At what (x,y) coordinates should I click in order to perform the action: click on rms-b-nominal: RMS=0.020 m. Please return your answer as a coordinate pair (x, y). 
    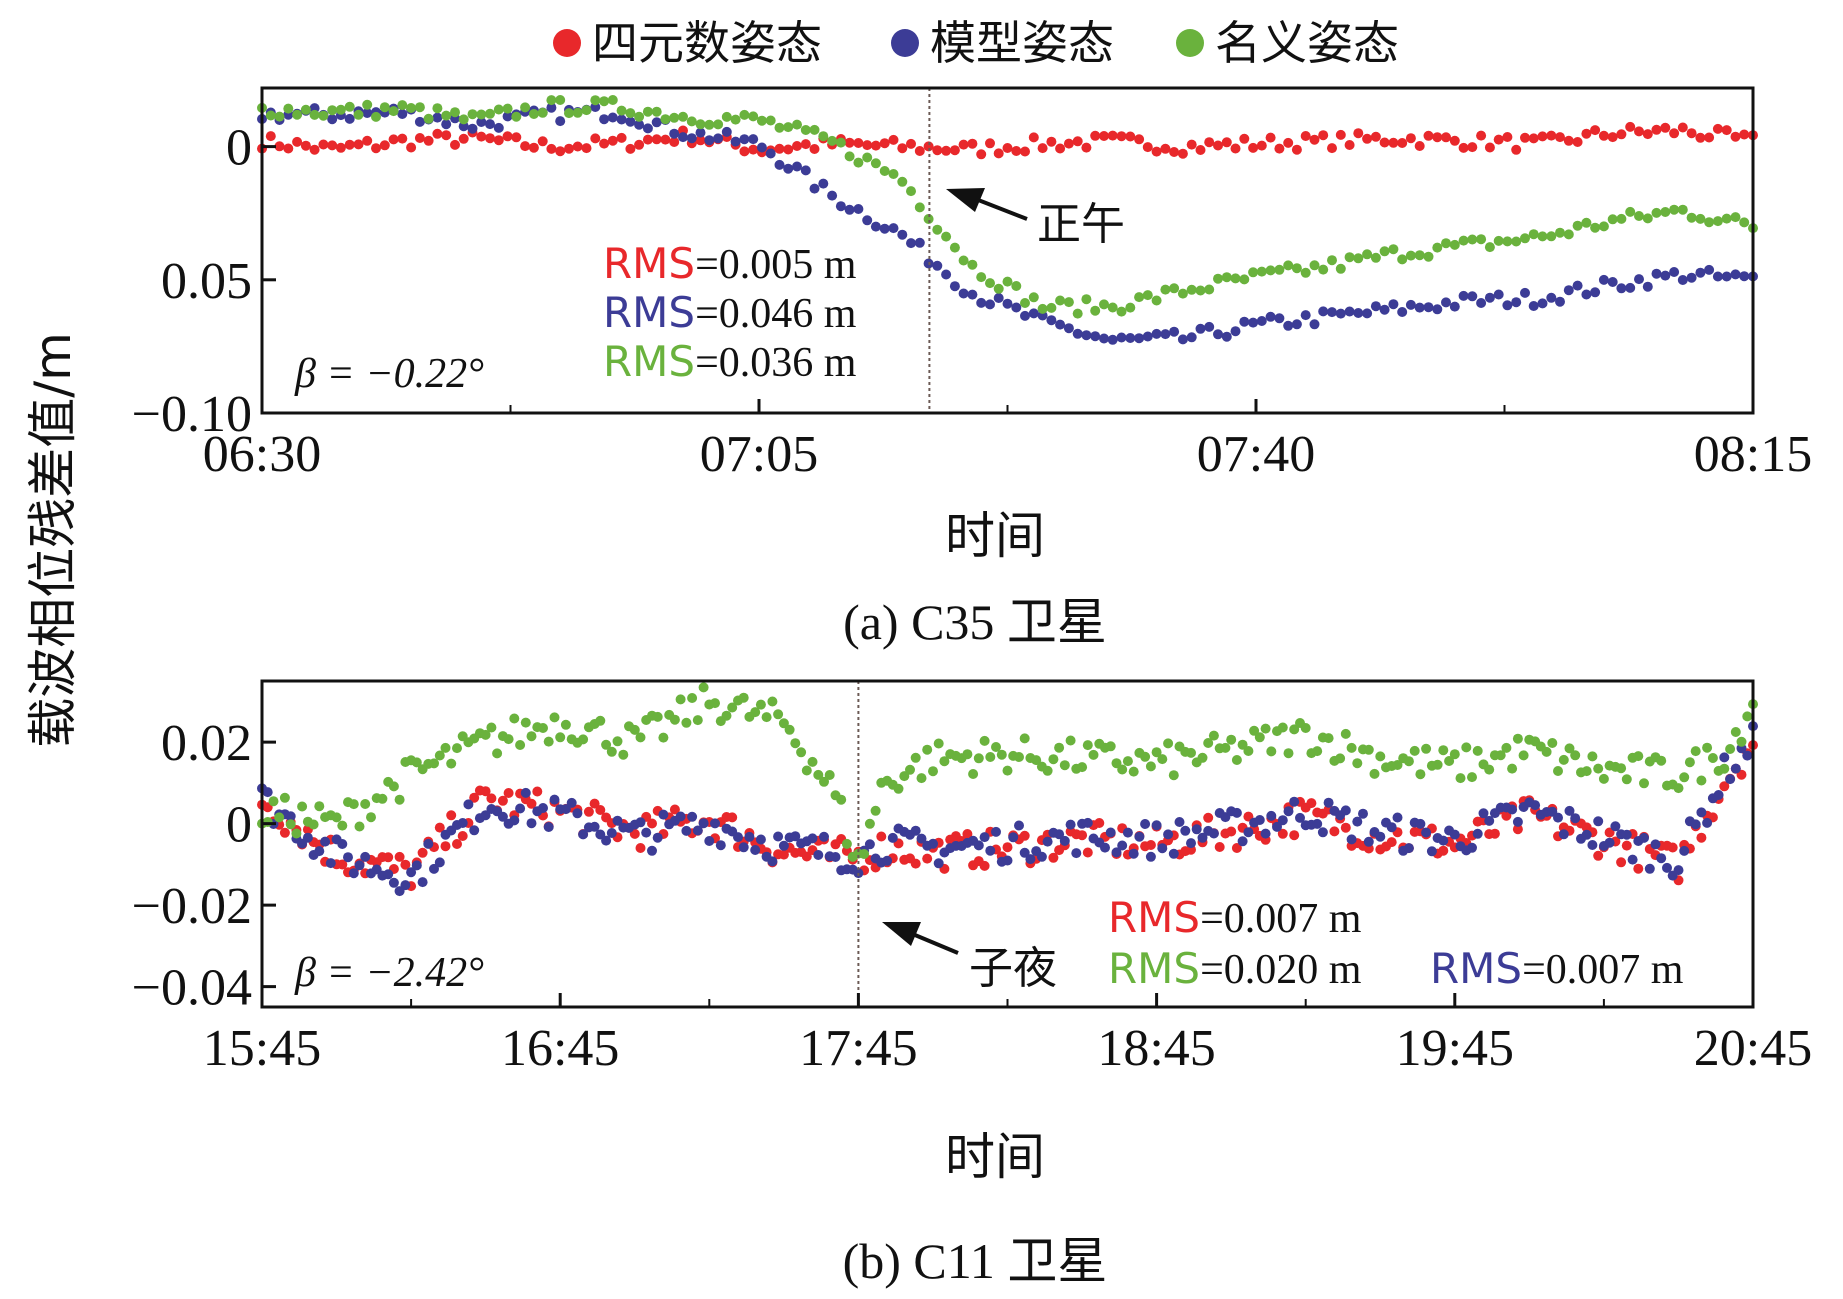
    Looking at the image, I should click on (1235, 968).